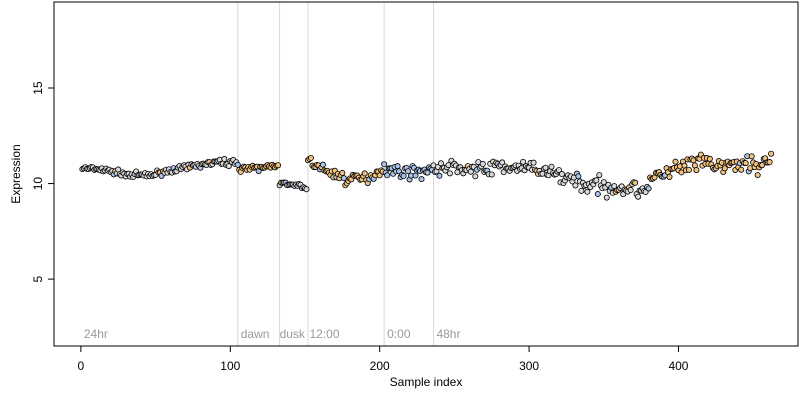  Describe the element at coordinates (230, 366) in the screenshot. I see `x-tick-label: 100` at that location.